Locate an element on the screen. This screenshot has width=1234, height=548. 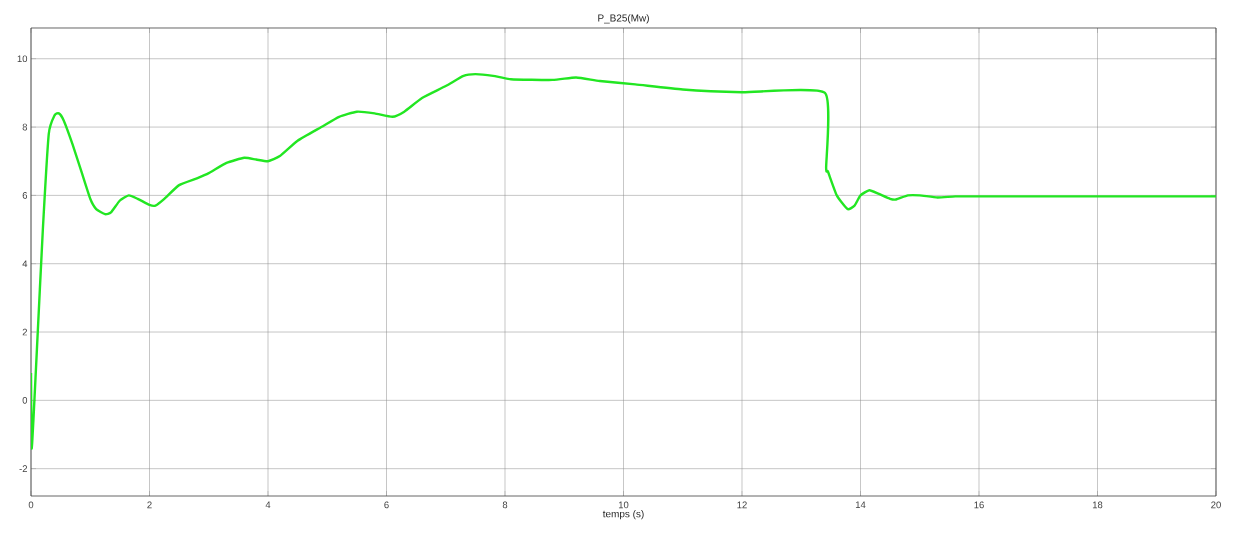
x-tick-label: 12 is located at coordinates (742, 505).